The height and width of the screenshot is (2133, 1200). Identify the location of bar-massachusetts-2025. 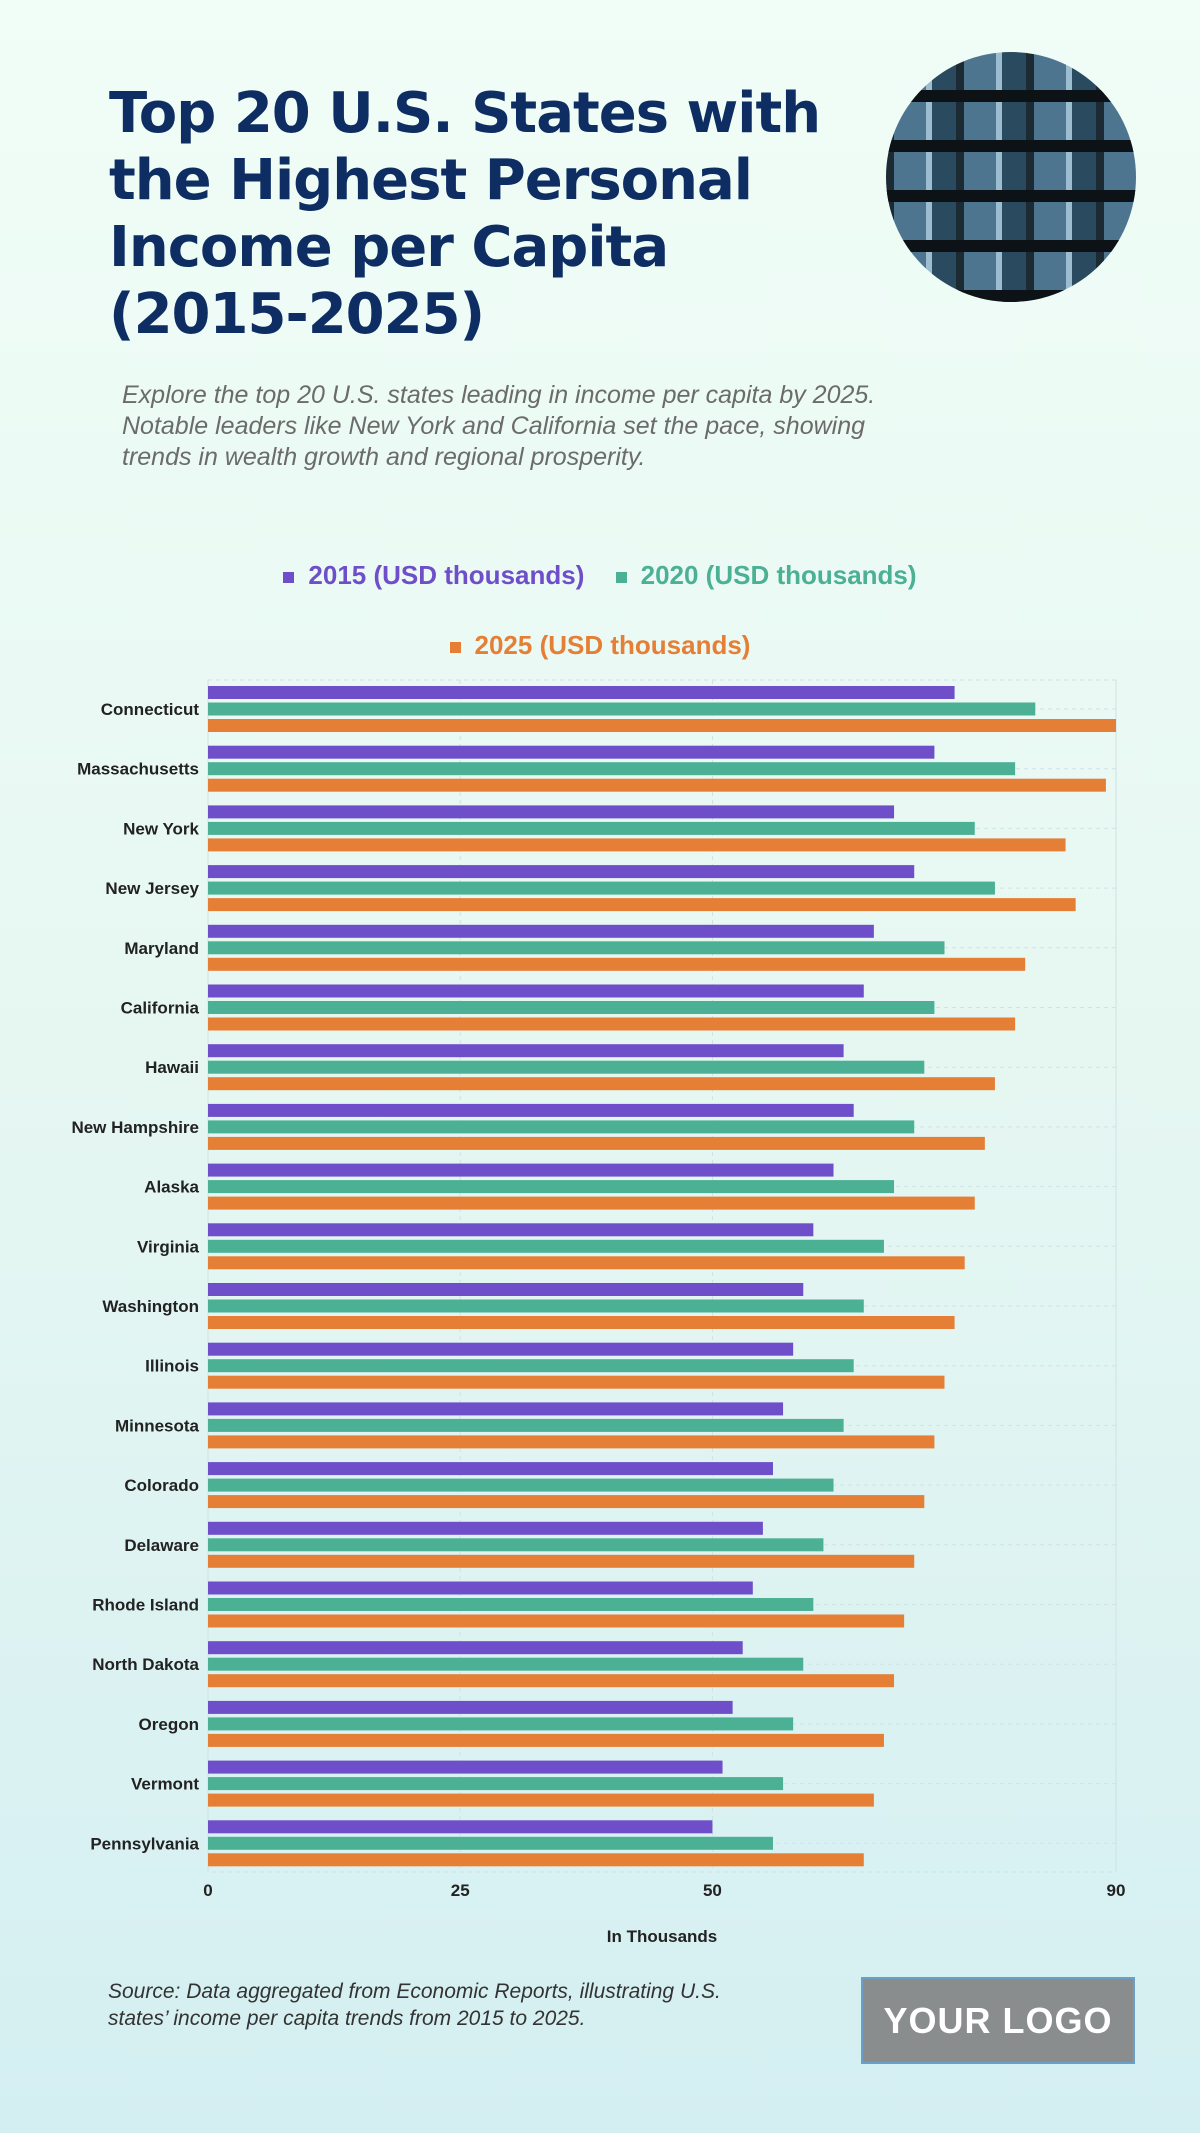
(657, 785).